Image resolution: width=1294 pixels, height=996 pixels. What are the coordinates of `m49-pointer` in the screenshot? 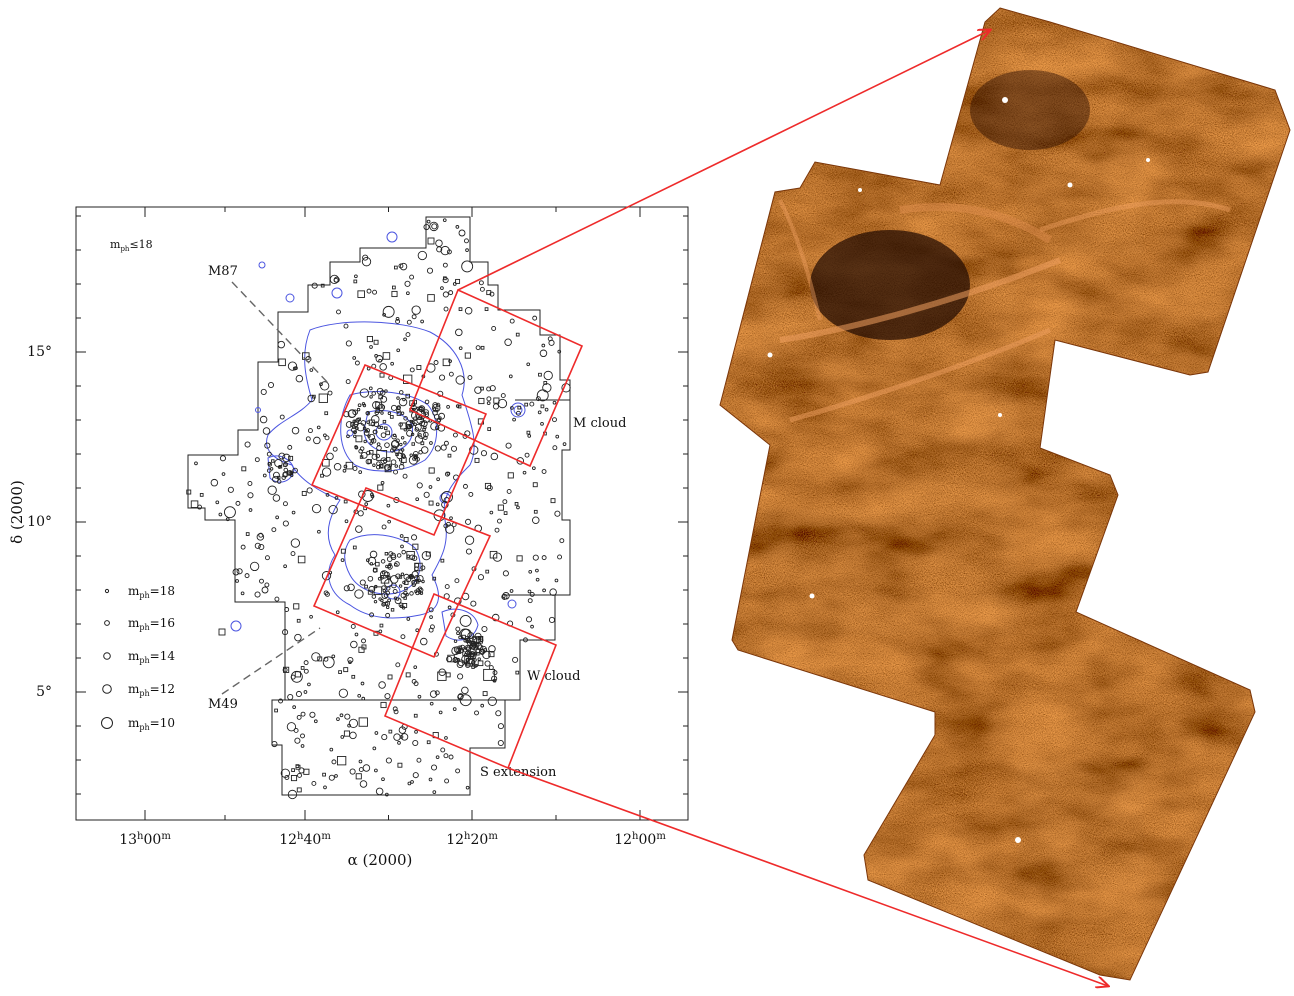 It's located at (271, 661).